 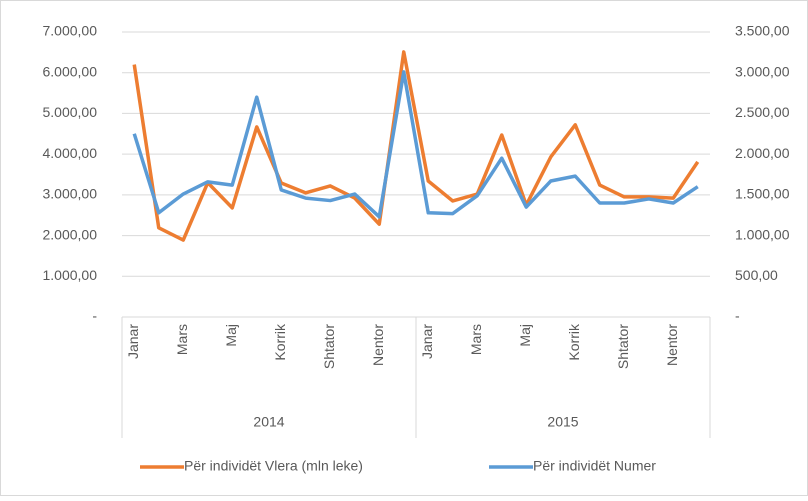 What do you see at coordinates (762, 153) in the screenshot?
I see `y2-tick-label: 2.000,00` at bounding box center [762, 153].